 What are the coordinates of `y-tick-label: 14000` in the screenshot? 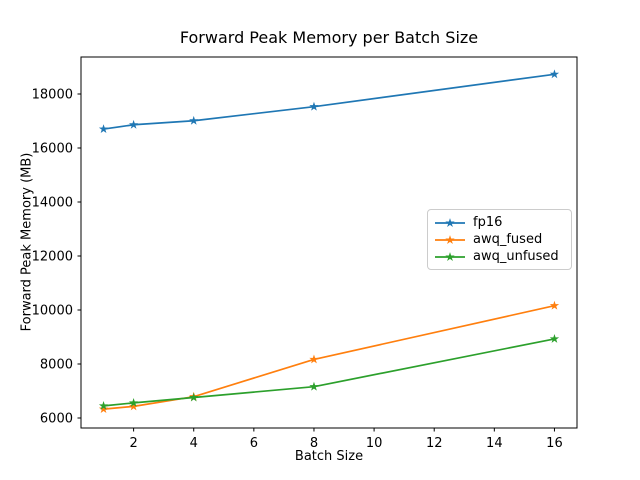 It's located at (52, 202).